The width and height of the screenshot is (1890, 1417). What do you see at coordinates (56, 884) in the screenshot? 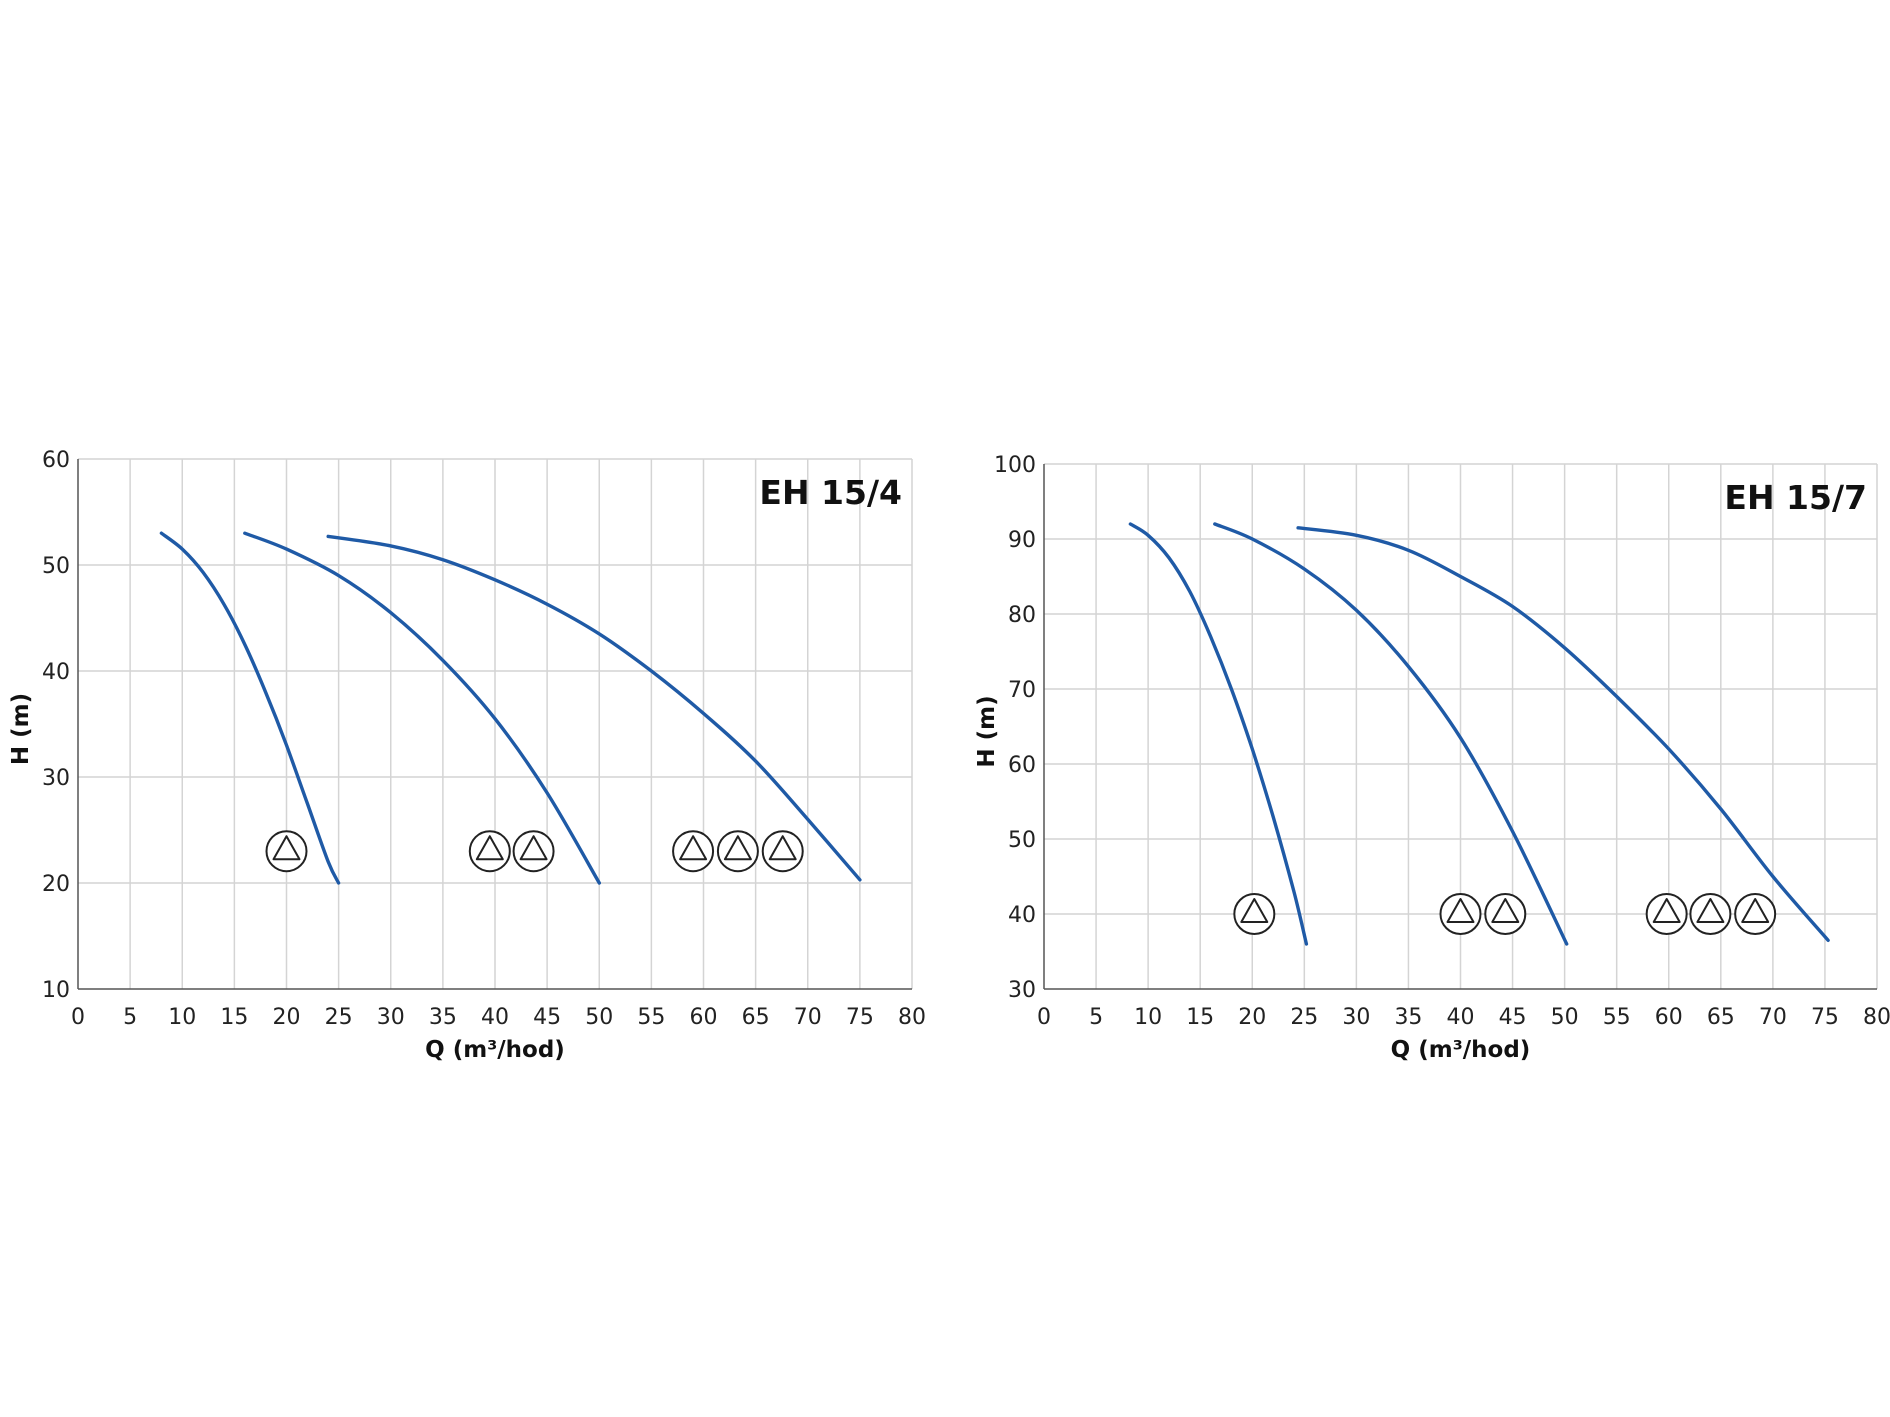
I see `y-tick-label: 20` at bounding box center [56, 884].